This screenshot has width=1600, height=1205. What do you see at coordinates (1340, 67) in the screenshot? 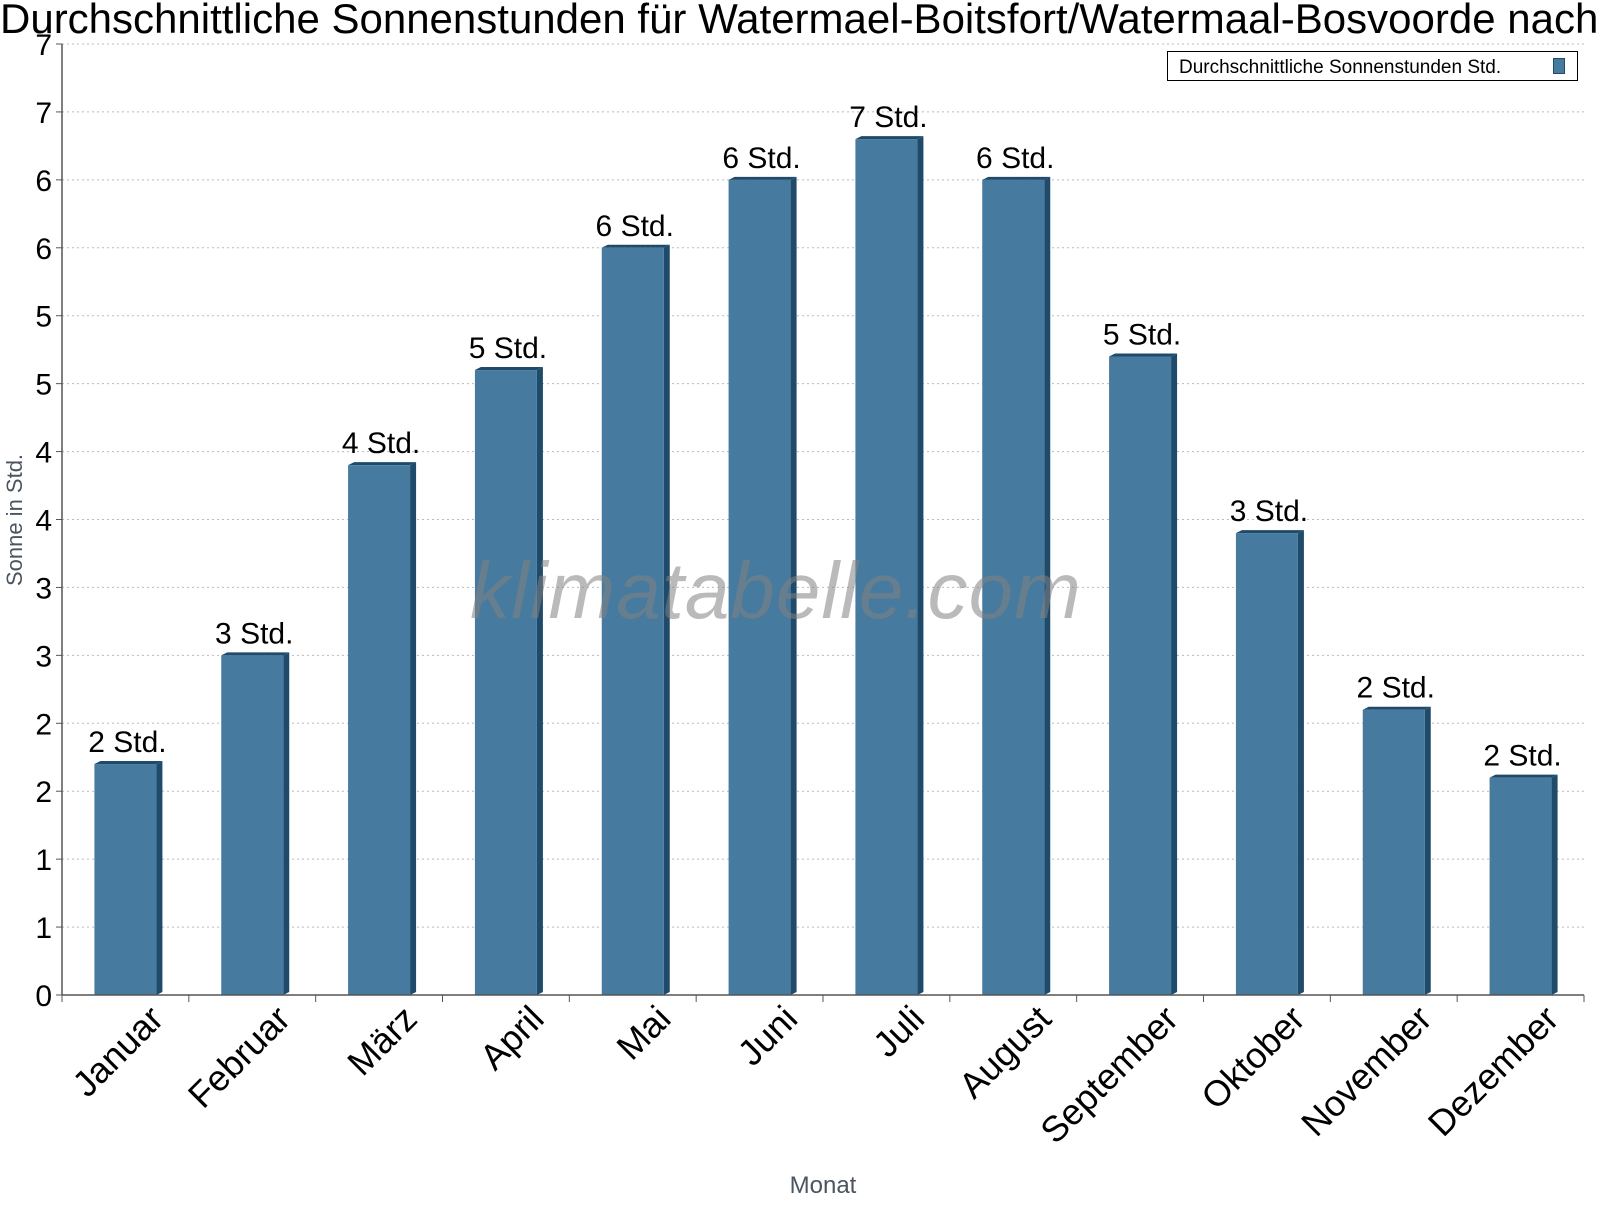
I see `legend-label: Durchschnittliche Sonnenstunden Std.` at bounding box center [1340, 67].